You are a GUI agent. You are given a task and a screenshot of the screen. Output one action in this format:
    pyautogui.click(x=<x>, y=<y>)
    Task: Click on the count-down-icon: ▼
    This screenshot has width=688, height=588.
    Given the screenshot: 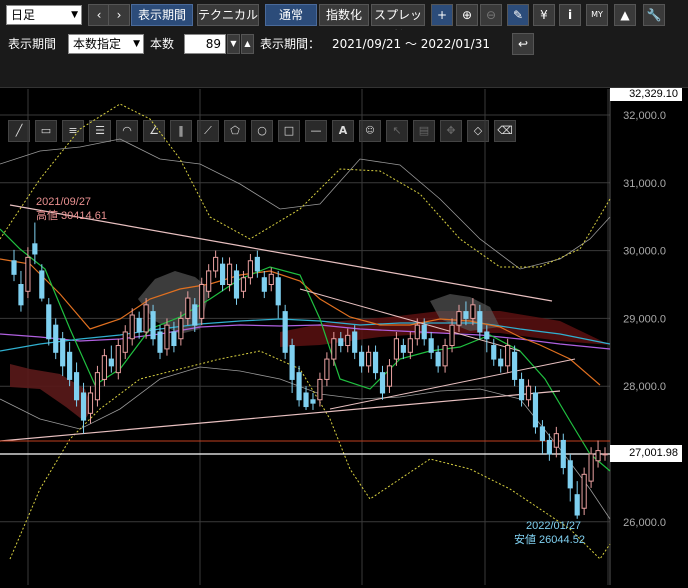 What is the action you would take?
    pyautogui.click(x=233, y=44)
    